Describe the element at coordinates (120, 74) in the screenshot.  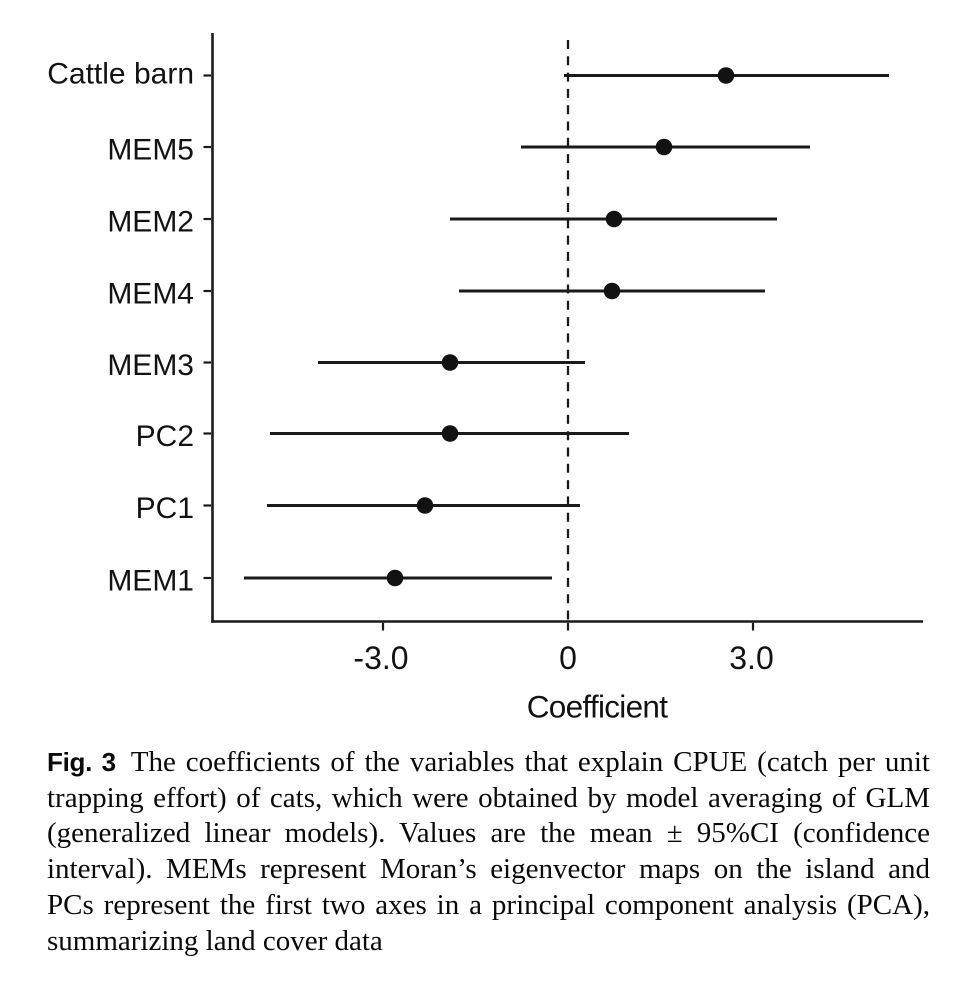
I see `svg-text: Cattle barn` at that location.